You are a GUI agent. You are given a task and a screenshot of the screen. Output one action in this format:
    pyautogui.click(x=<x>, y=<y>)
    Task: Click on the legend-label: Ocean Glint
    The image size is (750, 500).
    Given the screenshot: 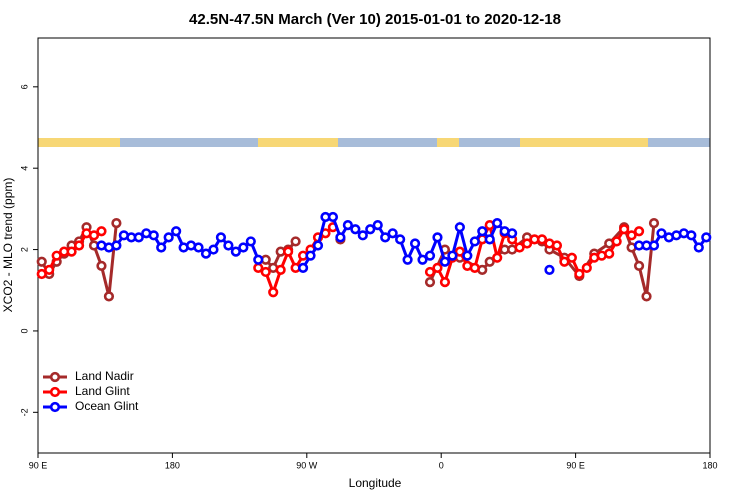 What is the action you would take?
    pyautogui.click(x=107, y=406)
    